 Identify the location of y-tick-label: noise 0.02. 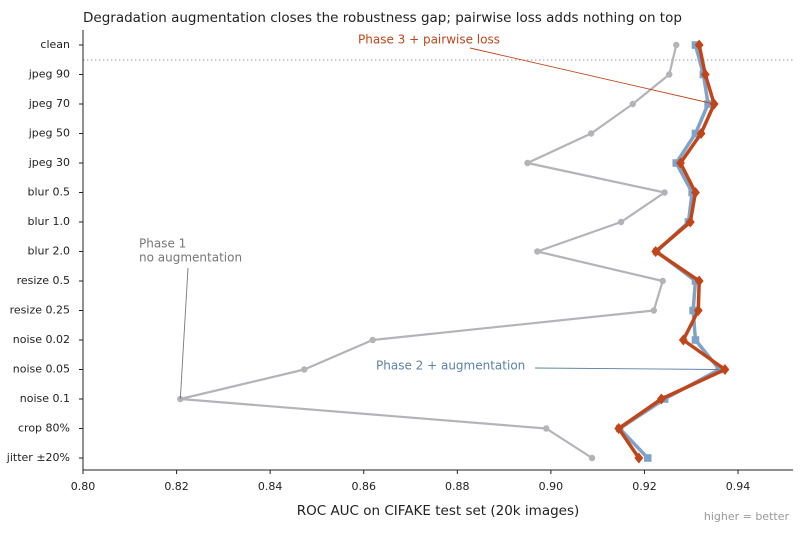
(41, 339).